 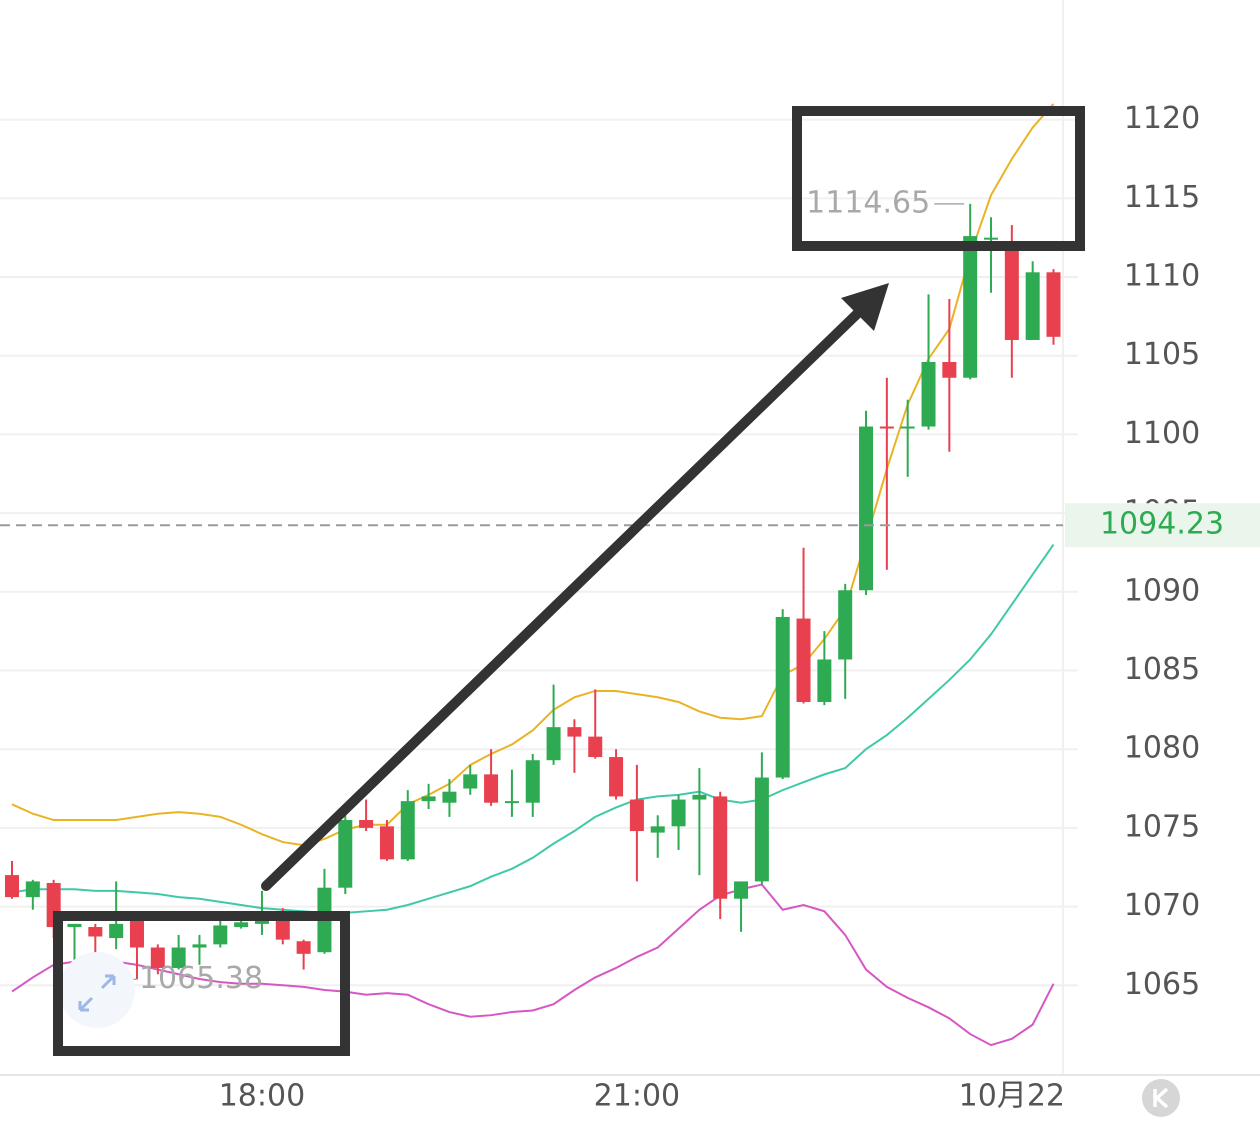 What do you see at coordinates (1162, 197) in the screenshot?
I see `y-tick-label: 1115` at bounding box center [1162, 197].